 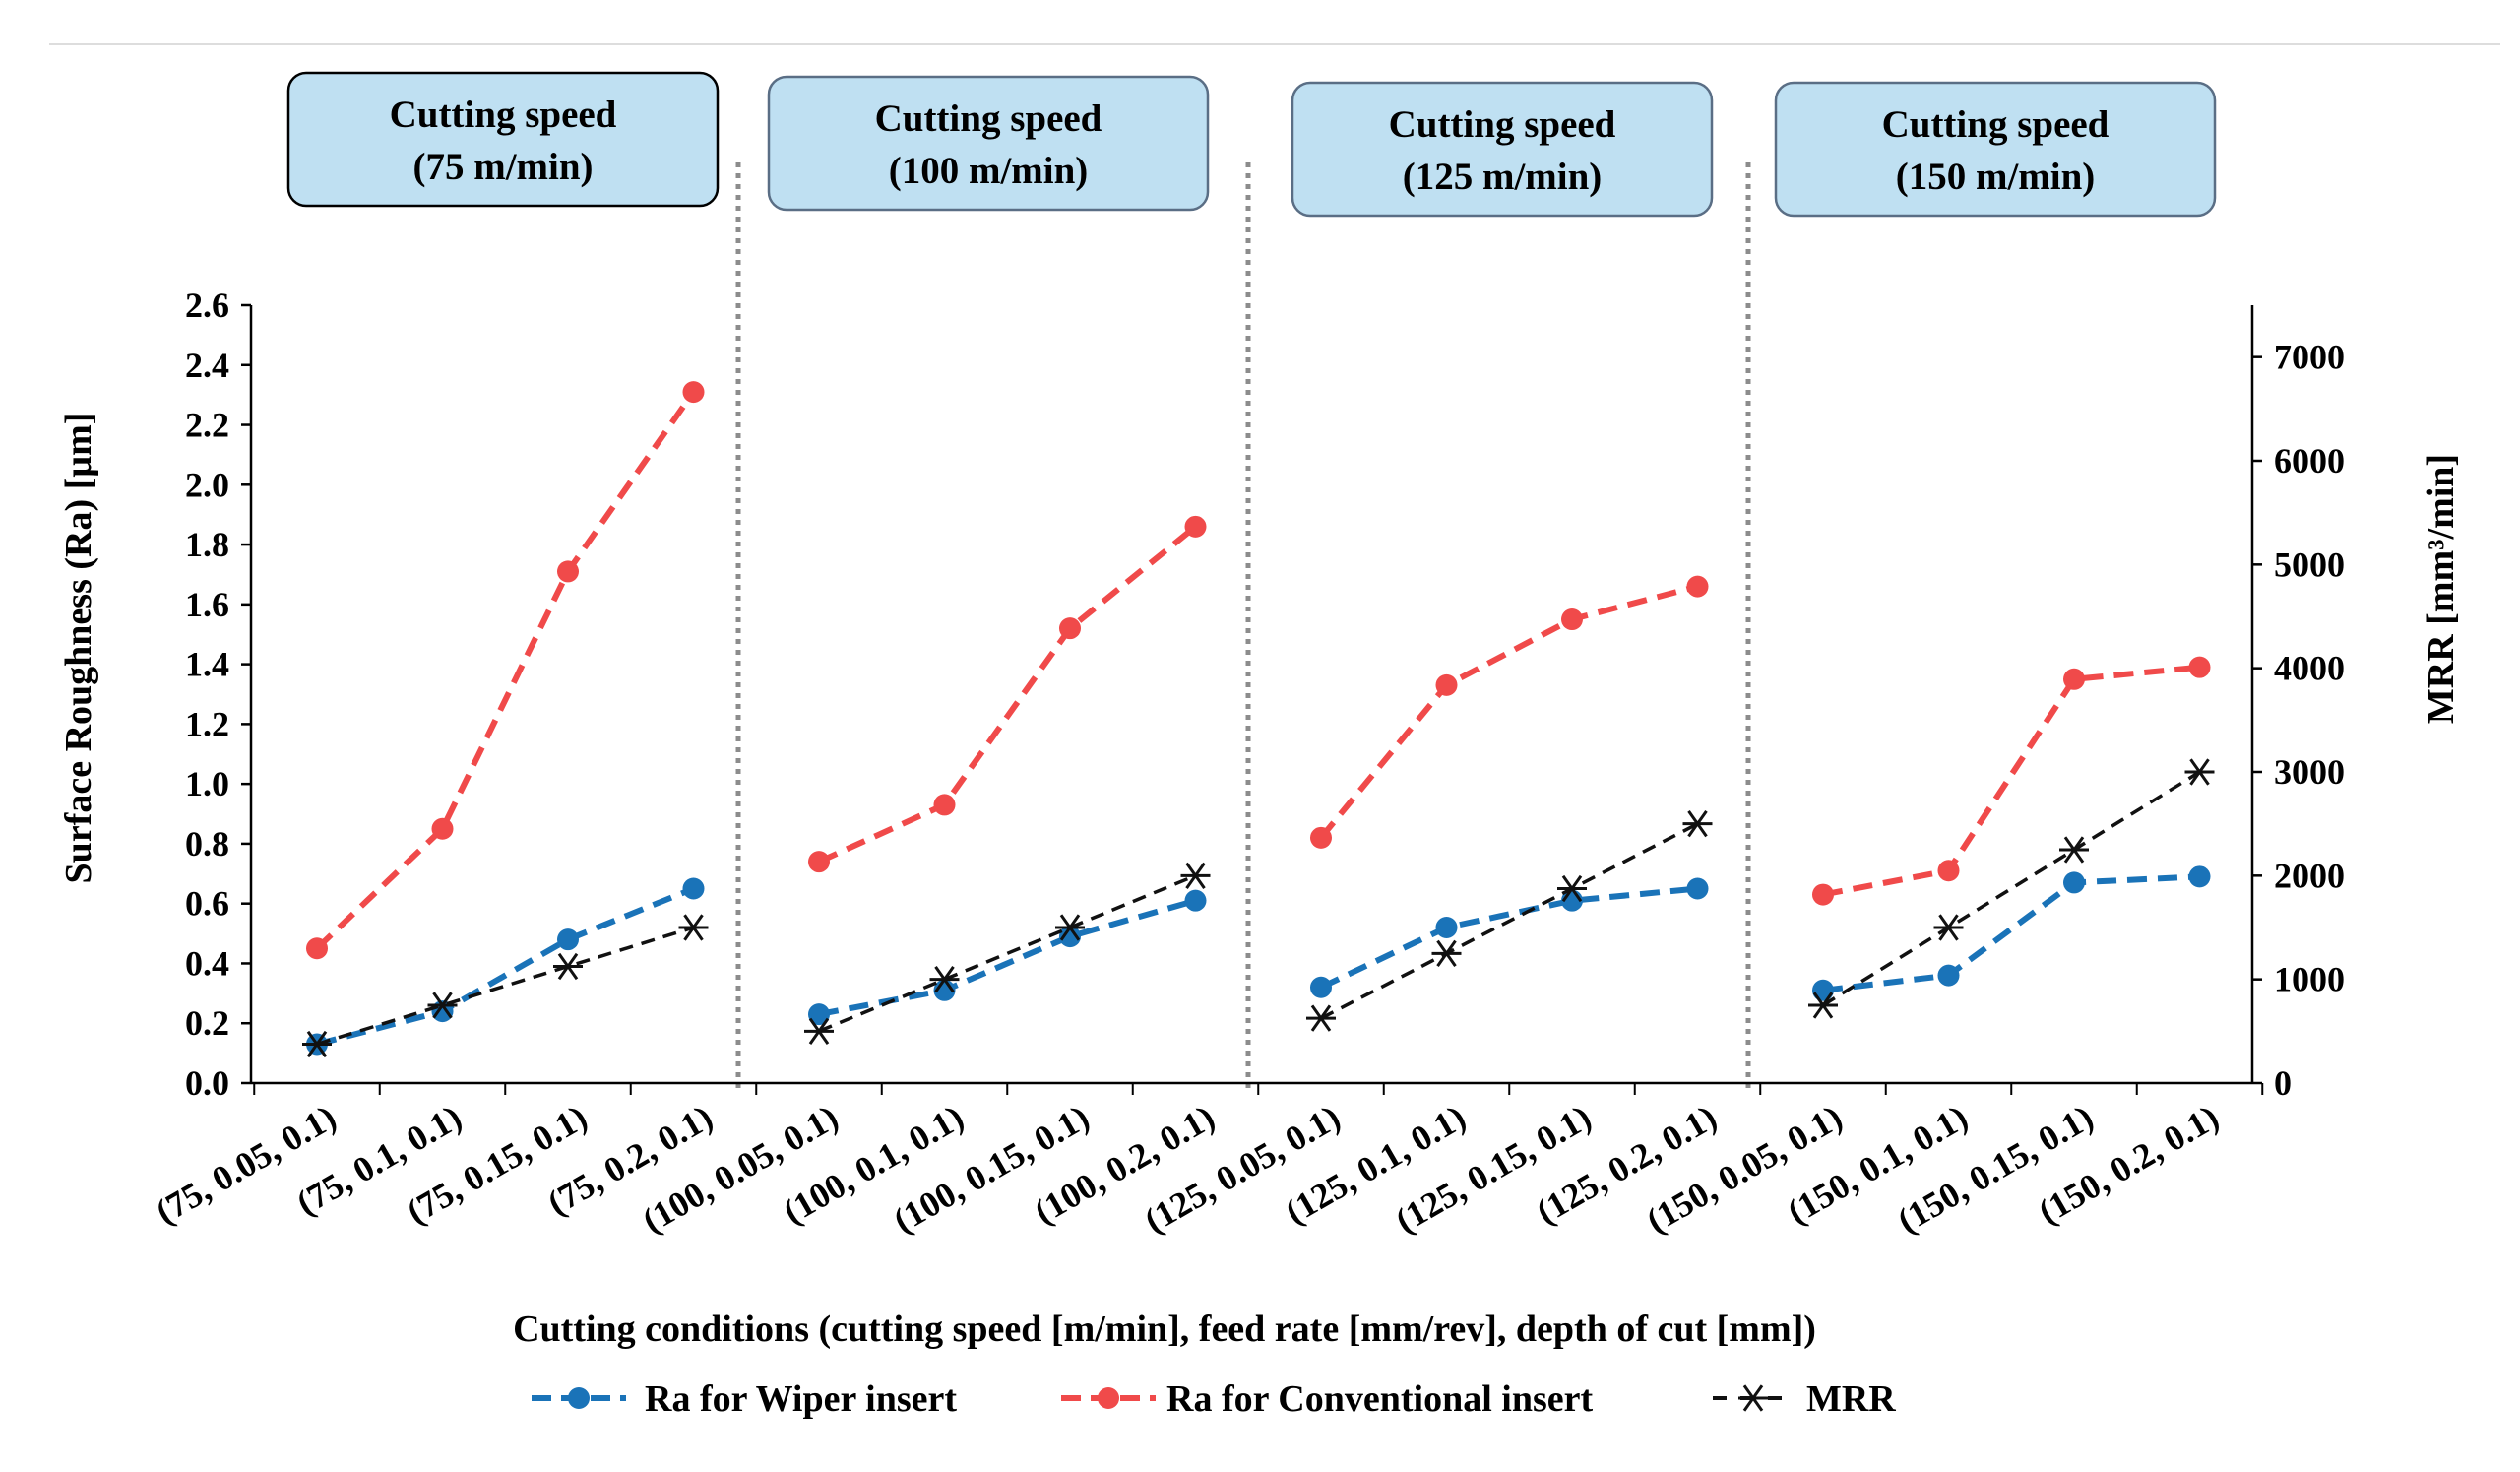 What do you see at coordinates (207, 305) in the screenshot?
I see `y-tick-label: 2.6` at bounding box center [207, 305].